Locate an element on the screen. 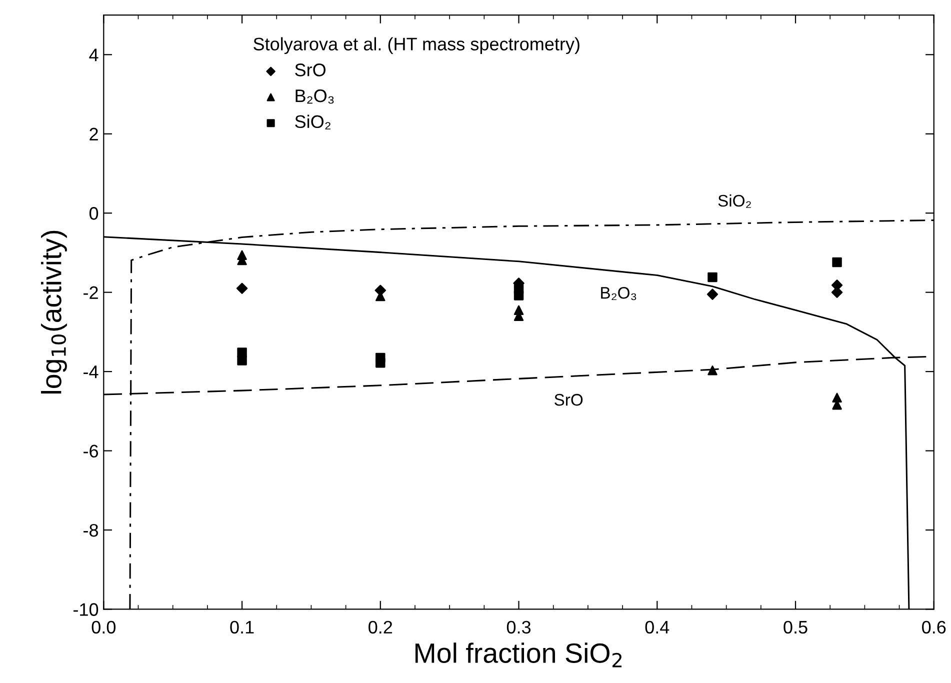  y-tick-label: -6 is located at coordinates (91, 451).